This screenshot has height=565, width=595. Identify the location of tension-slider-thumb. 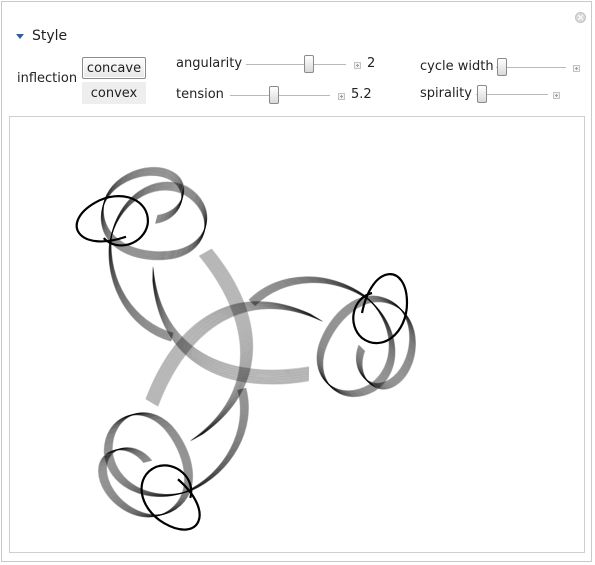
(274, 95).